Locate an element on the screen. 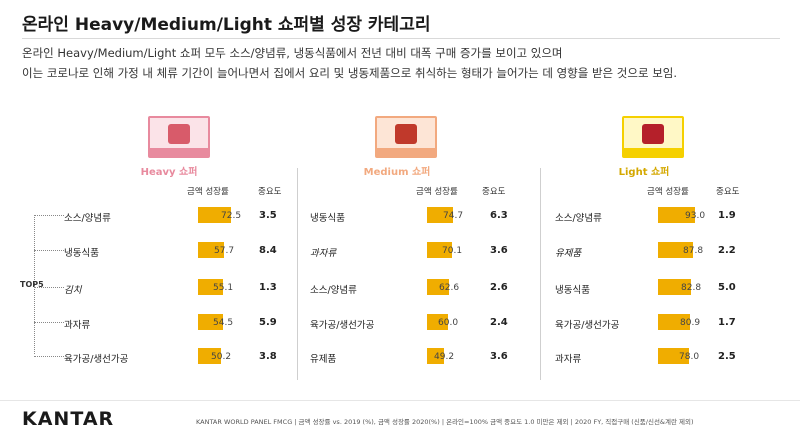  importance-value: 2.2 is located at coordinates (727, 250).